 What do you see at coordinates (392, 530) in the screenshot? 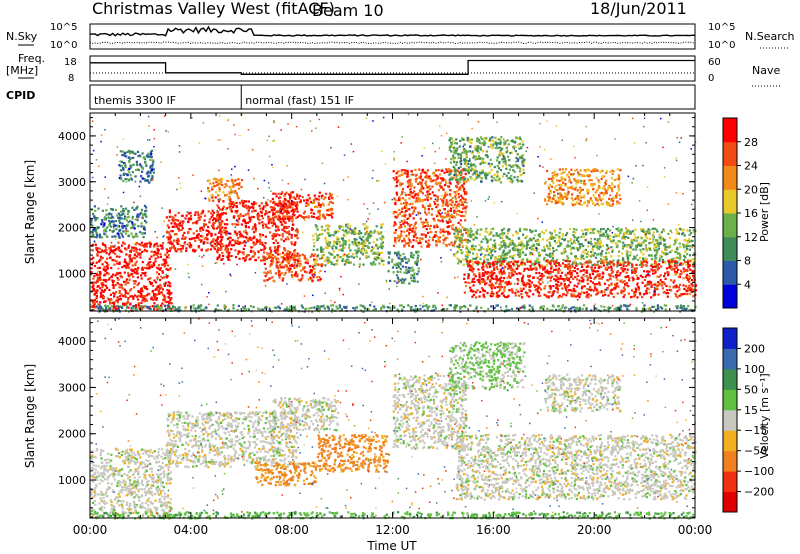
I see `time-xtick-label-3: 12:00` at bounding box center [392, 530].